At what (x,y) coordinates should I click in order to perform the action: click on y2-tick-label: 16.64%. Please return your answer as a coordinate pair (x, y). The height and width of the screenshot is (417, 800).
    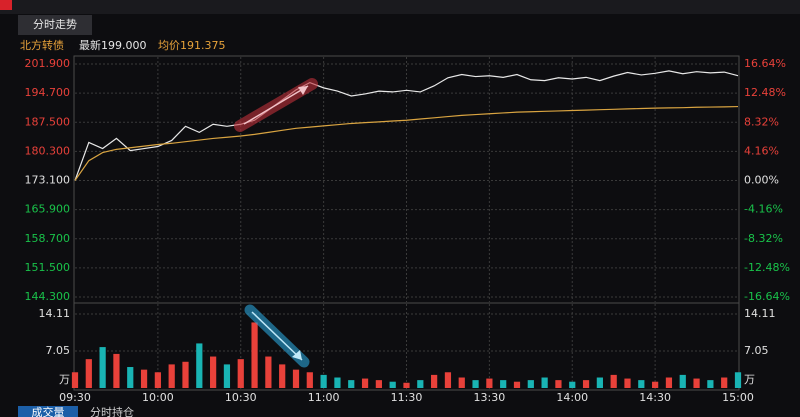
    Looking at the image, I should click on (765, 63).